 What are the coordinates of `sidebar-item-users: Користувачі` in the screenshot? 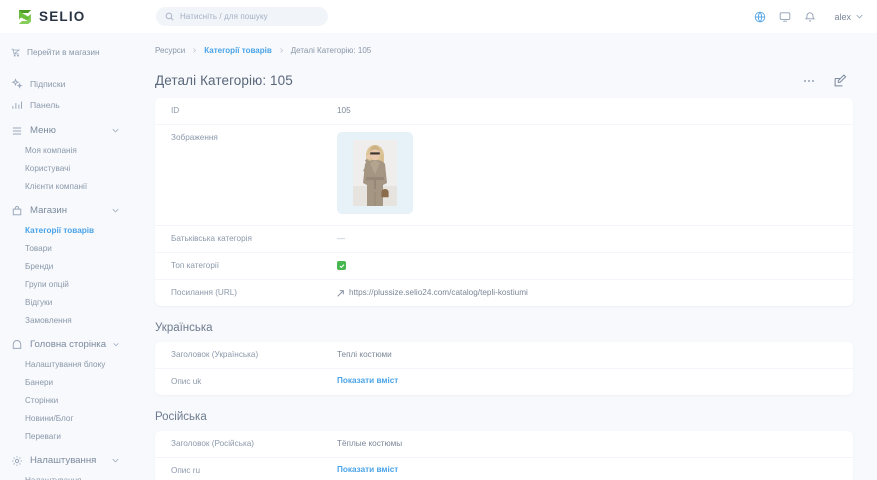 It's located at (65, 168).